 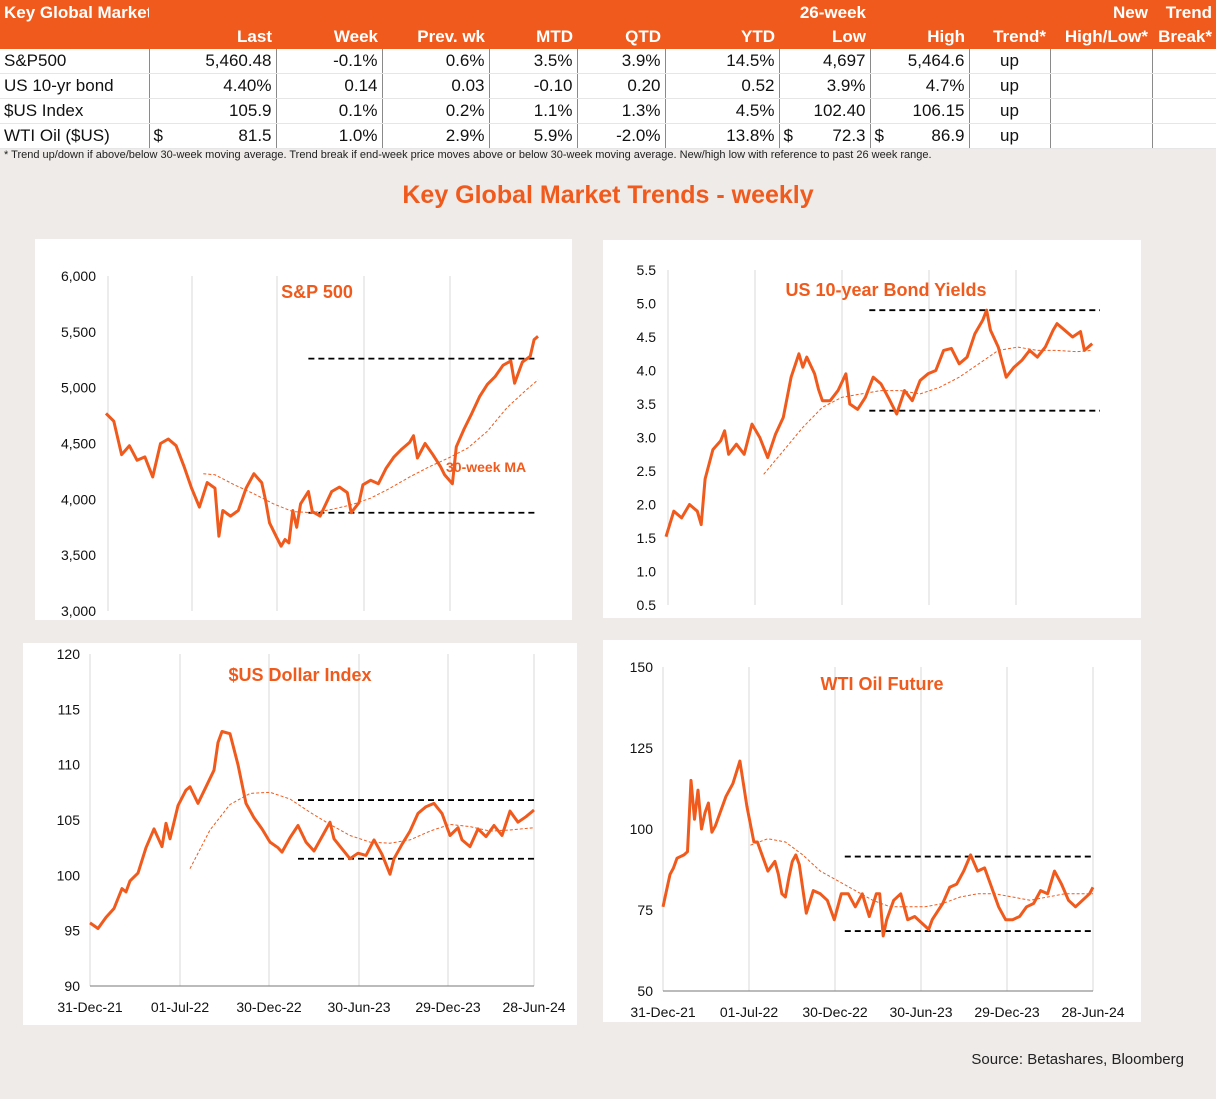 I want to click on y-tick-label: 50, so click(x=645, y=991).